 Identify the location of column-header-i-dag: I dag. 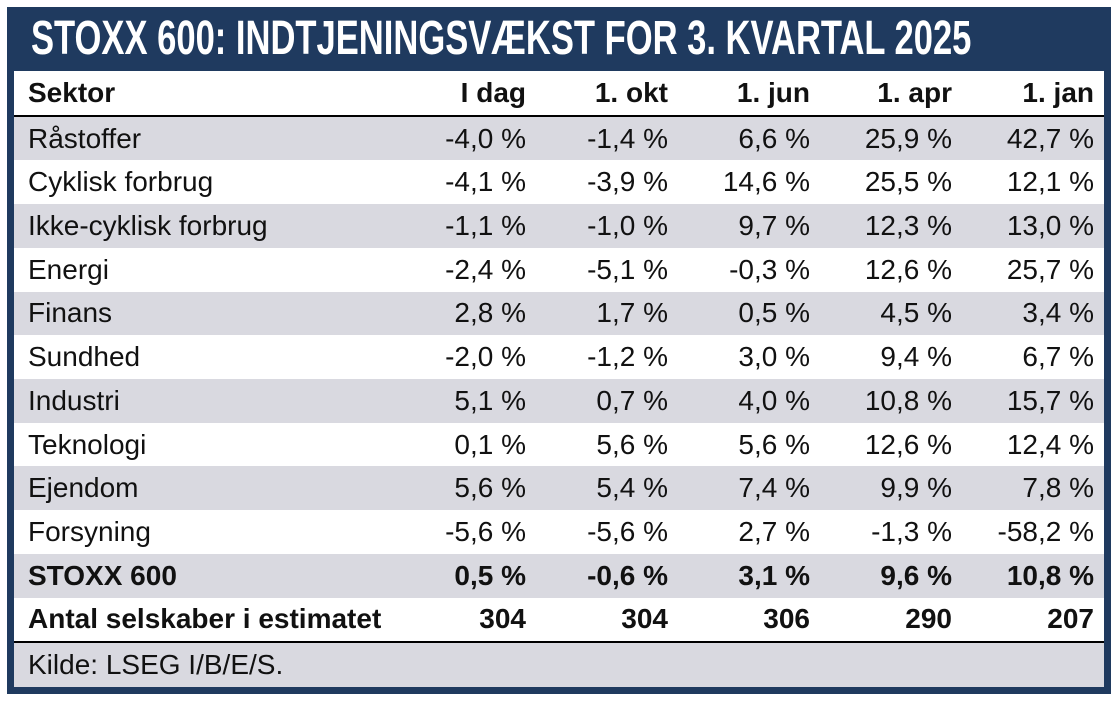
(493, 92).